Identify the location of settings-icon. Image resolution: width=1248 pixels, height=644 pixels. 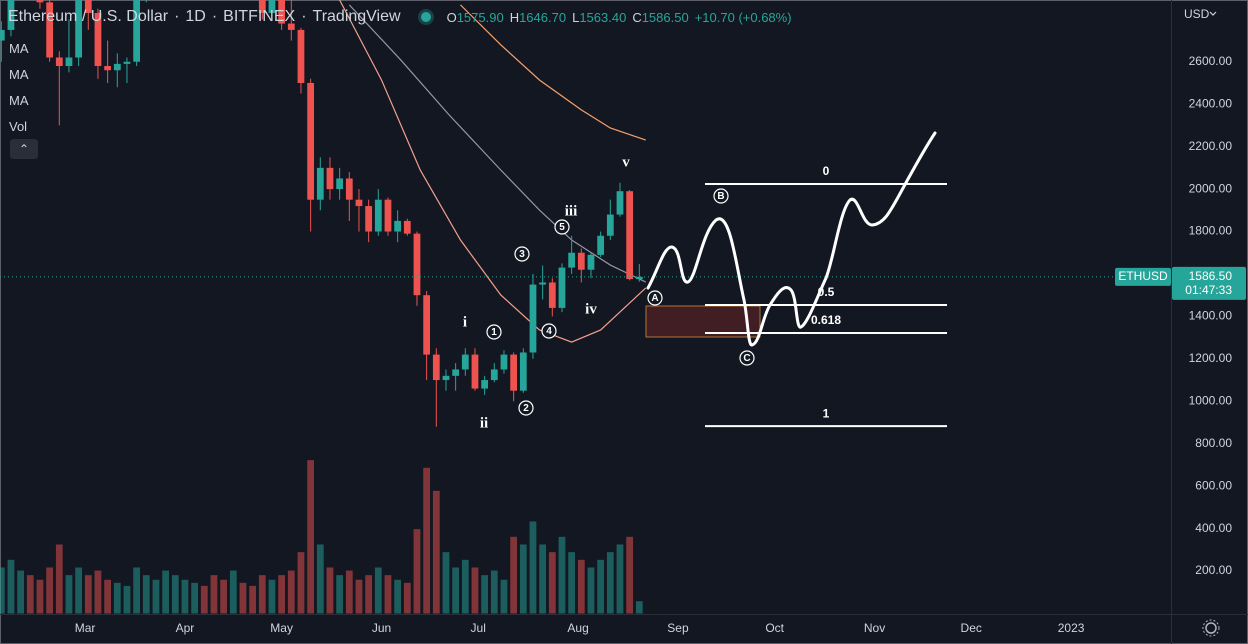
(1211, 628).